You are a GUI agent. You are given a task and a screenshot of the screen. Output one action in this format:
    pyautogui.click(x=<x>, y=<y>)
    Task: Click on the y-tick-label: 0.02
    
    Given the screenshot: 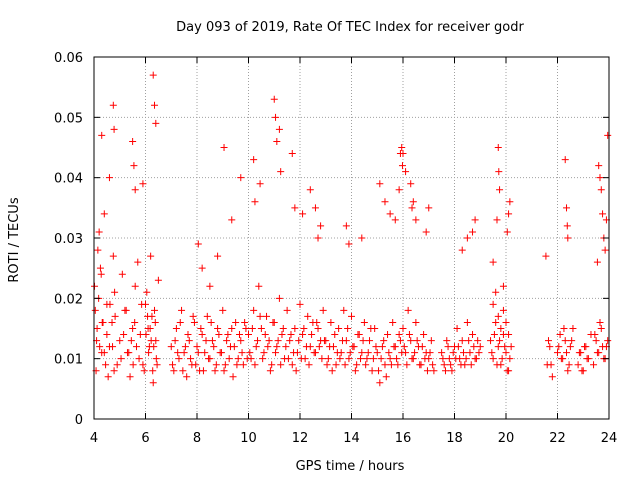 What is the action you would take?
    pyautogui.click(x=68, y=299)
    